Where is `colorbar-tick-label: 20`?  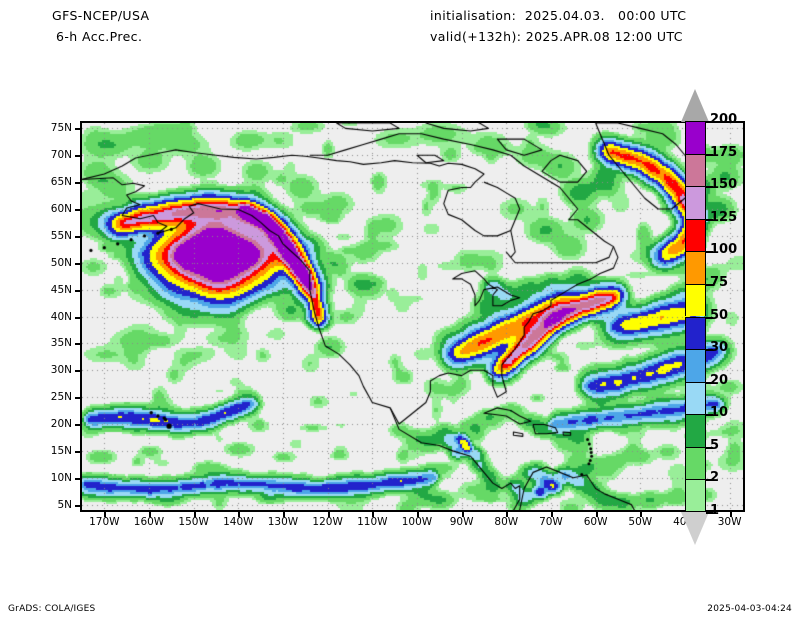 colorbar-tick-label: 20 is located at coordinates (719, 380).